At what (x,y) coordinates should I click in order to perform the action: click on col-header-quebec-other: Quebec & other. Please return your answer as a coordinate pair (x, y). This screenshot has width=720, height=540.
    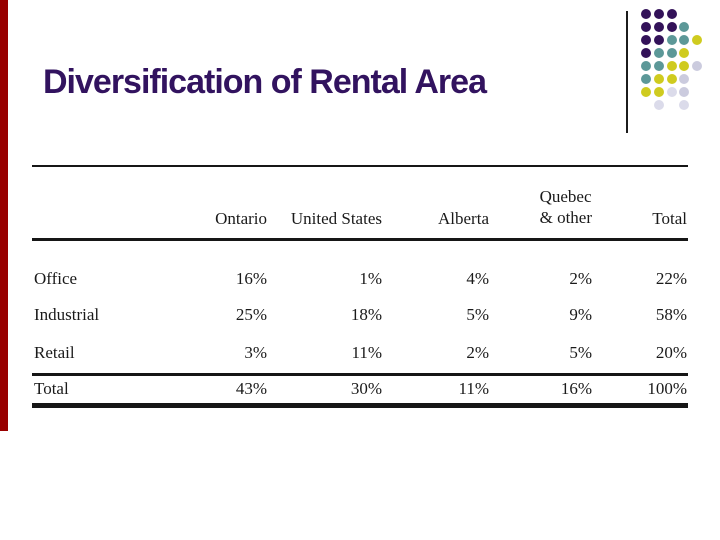
    Looking at the image, I should click on (541, 202).